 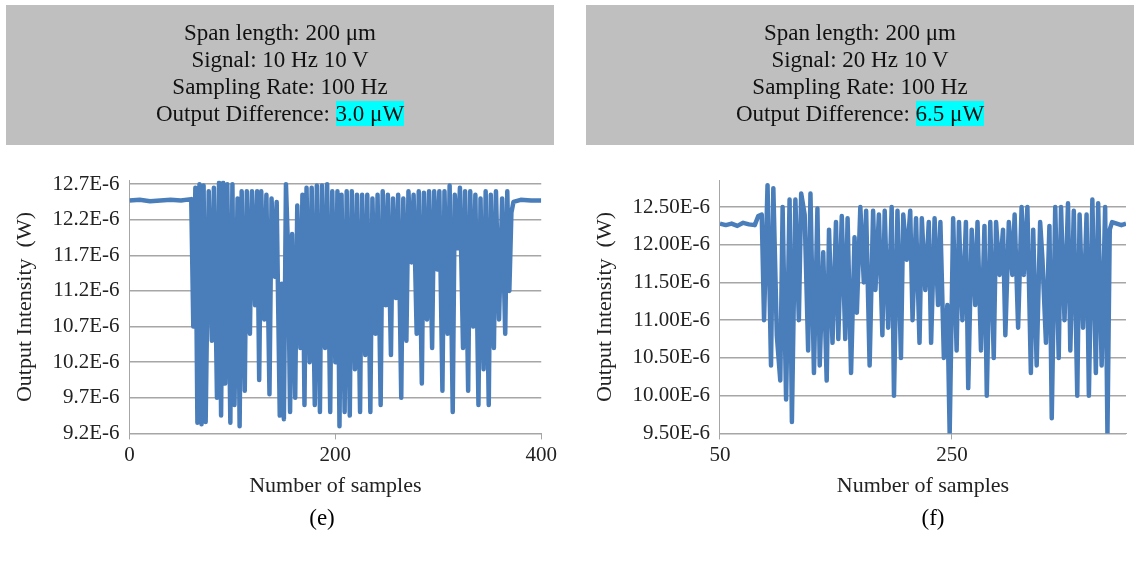 What do you see at coordinates (335, 453) in the screenshot?
I see `x-tick-label: 200` at bounding box center [335, 453].